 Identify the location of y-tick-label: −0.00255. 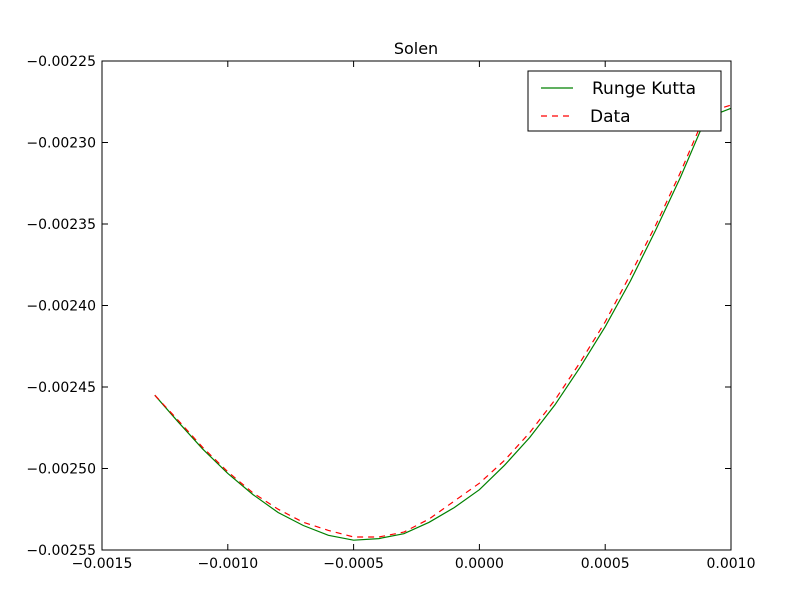
(61, 551).